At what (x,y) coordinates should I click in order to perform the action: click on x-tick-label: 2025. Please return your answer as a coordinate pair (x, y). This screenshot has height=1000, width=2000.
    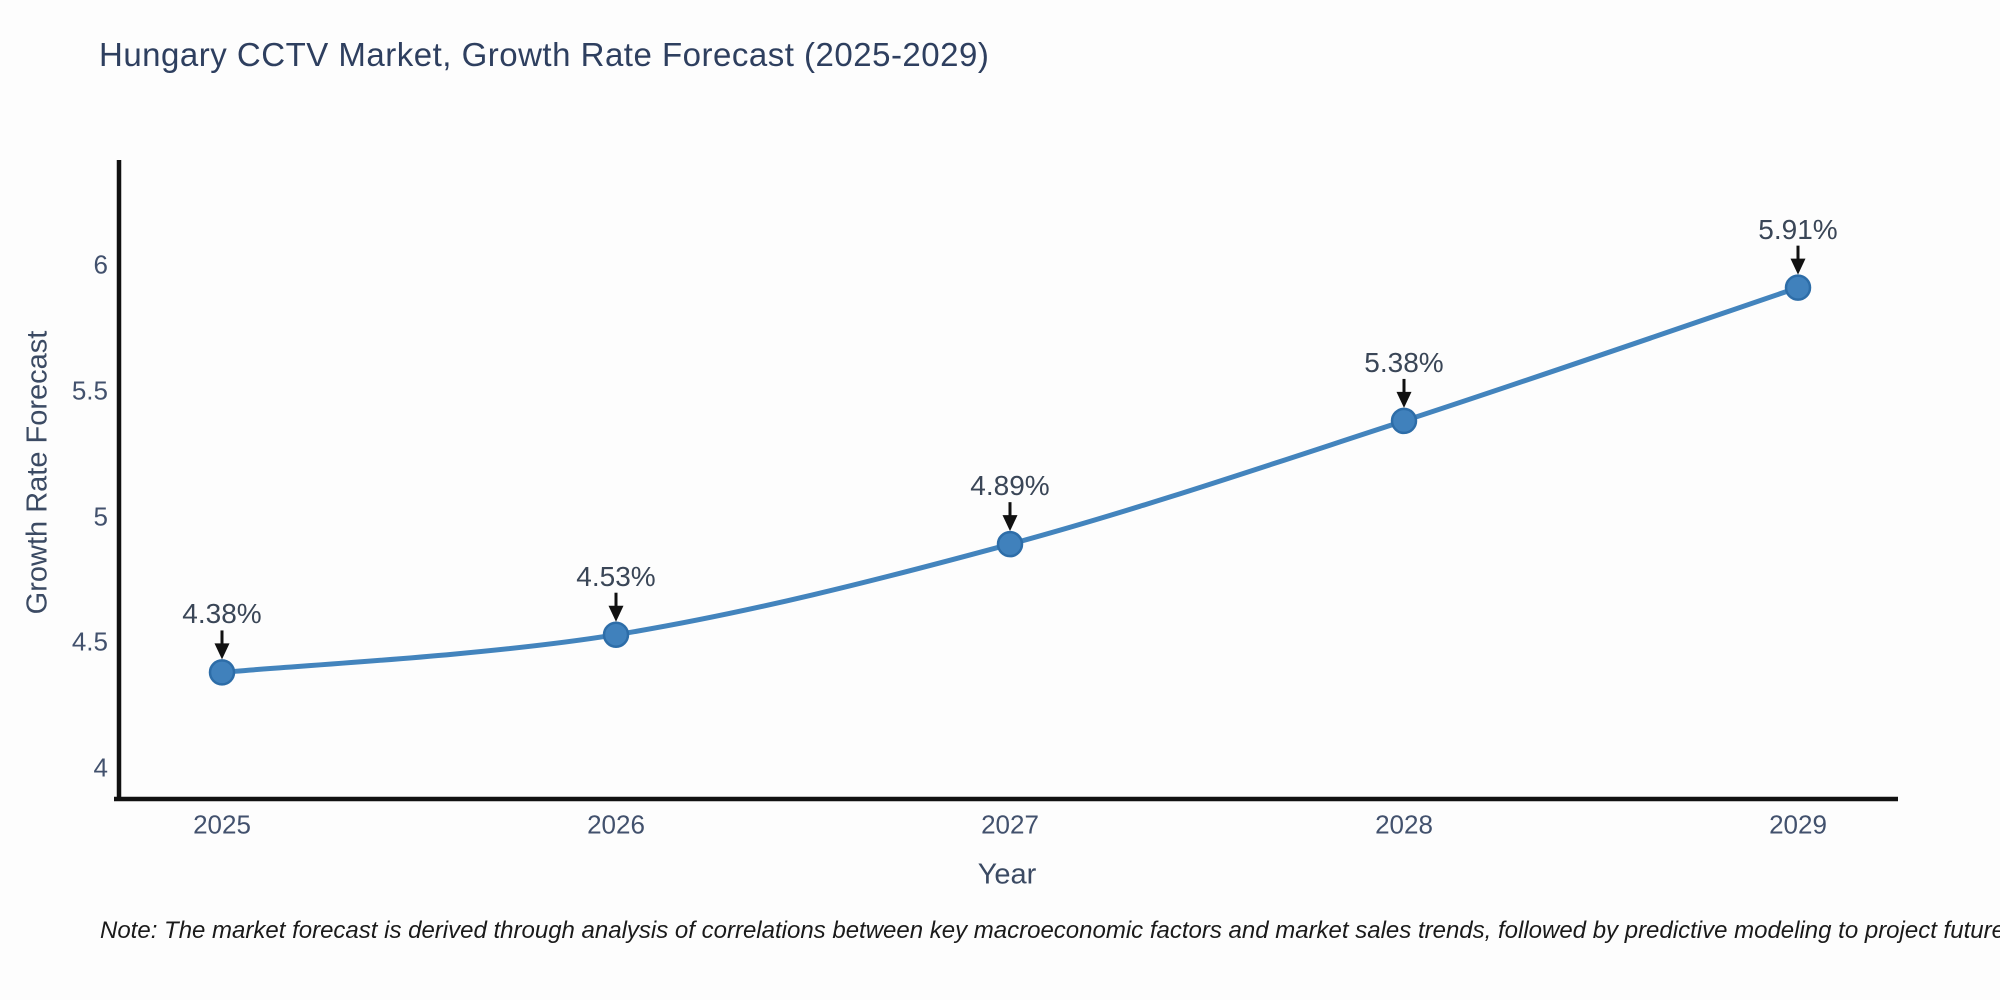
    Looking at the image, I should click on (222, 824).